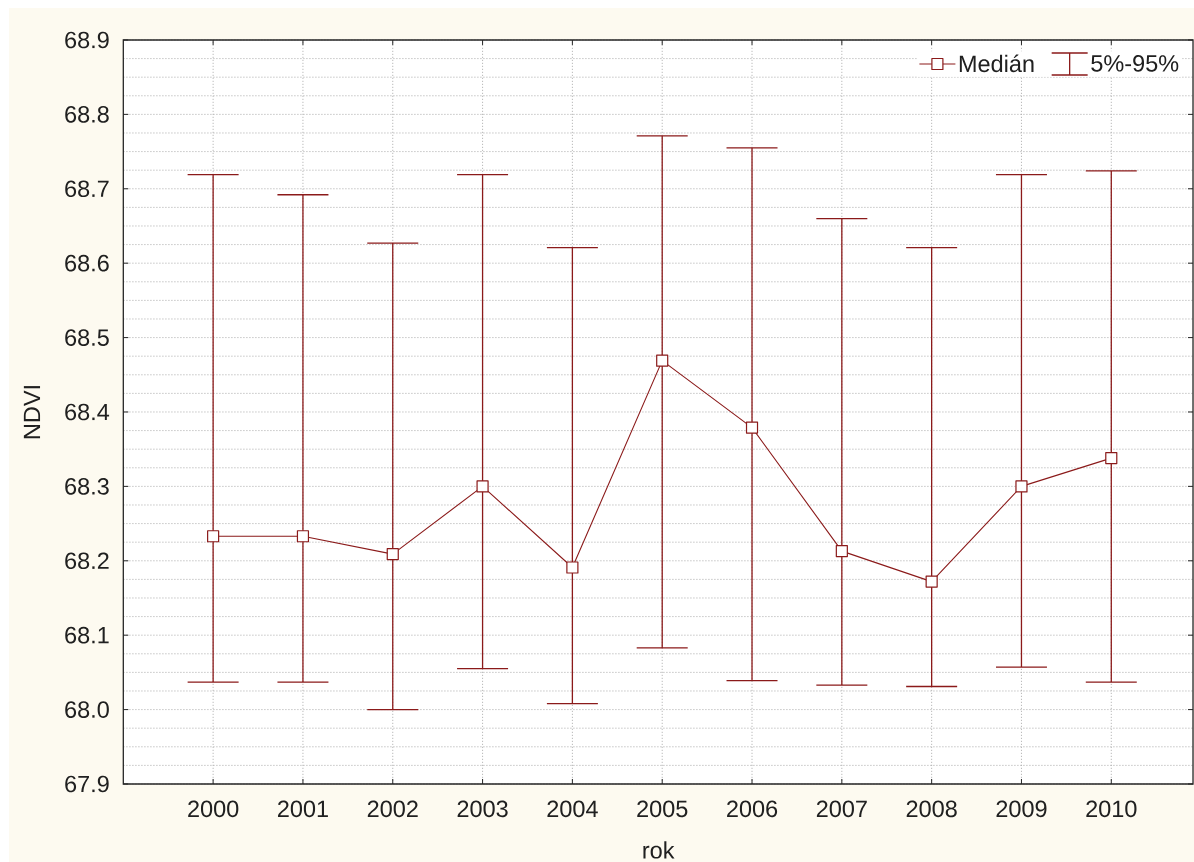 The image size is (1194, 862). Describe the element at coordinates (87, 486) in the screenshot. I see `y-tick-label: 68.3` at that location.